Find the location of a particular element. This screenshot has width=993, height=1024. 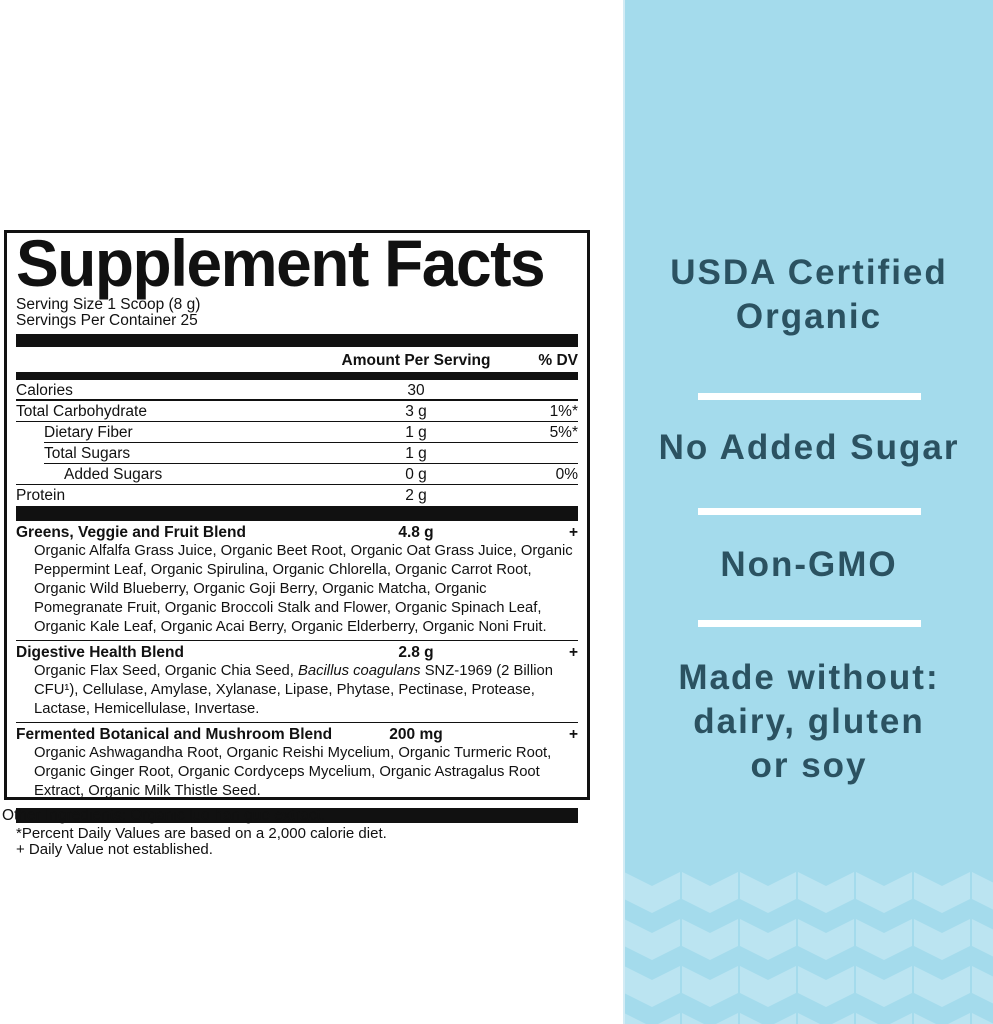

claim-line: Non-GMO is located at coordinates (809, 564).